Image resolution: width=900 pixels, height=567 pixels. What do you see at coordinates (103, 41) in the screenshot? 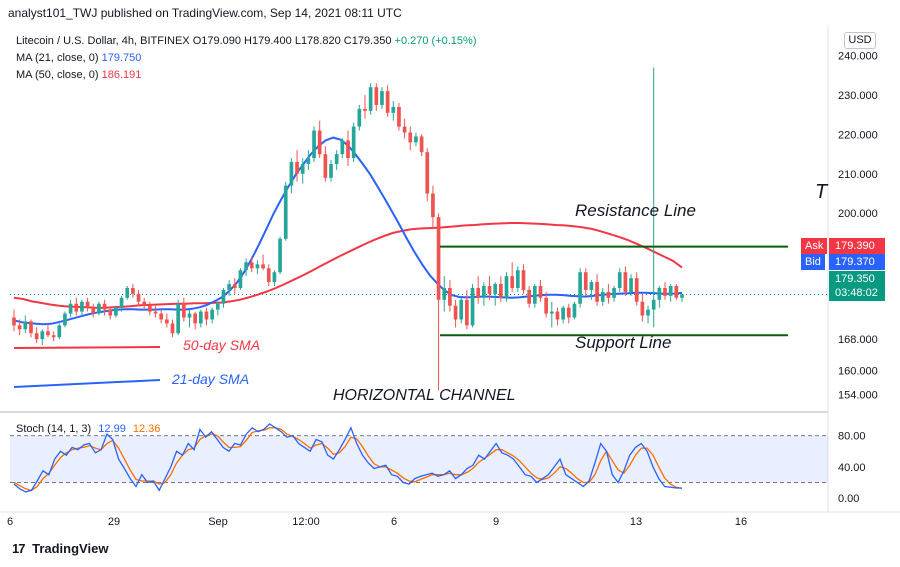
I see `symbol-label: Litecoin / U.S. Dollar, 4h, BITFINEX` at bounding box center [103, 41].